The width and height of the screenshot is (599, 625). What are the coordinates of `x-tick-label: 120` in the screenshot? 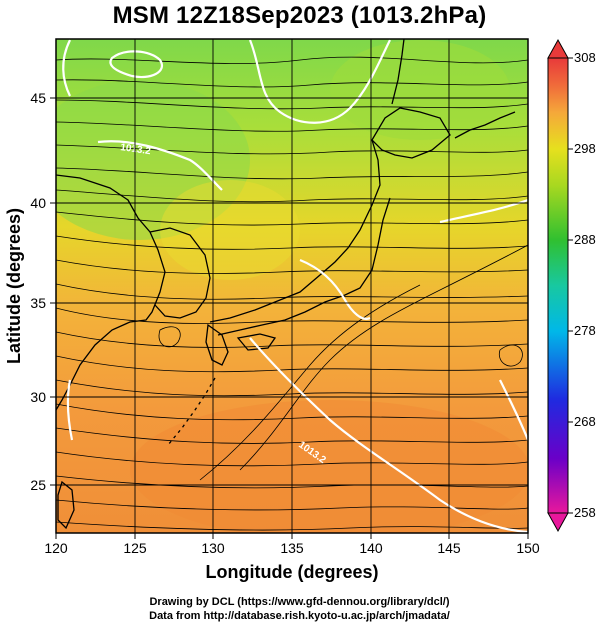 It's located at (56, 548).